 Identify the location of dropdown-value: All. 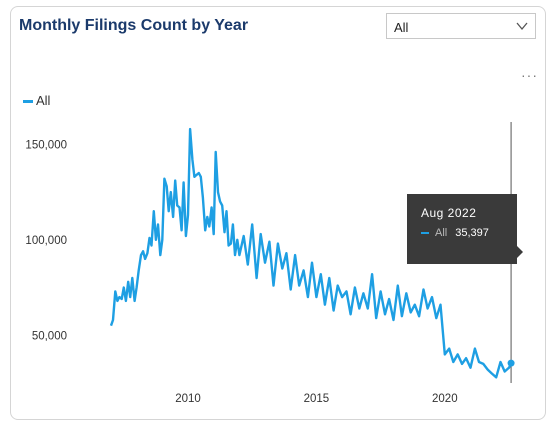
(401, 27).